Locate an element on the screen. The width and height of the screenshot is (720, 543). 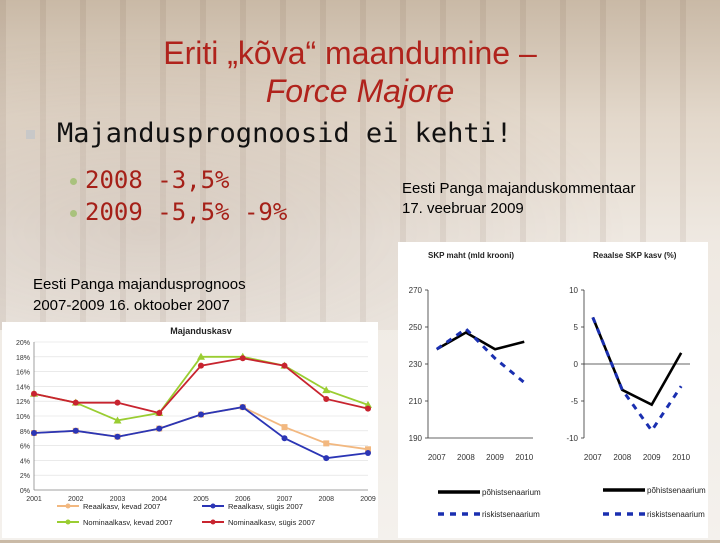
y-tick-label: 210 is located at coordinates (416, 401).